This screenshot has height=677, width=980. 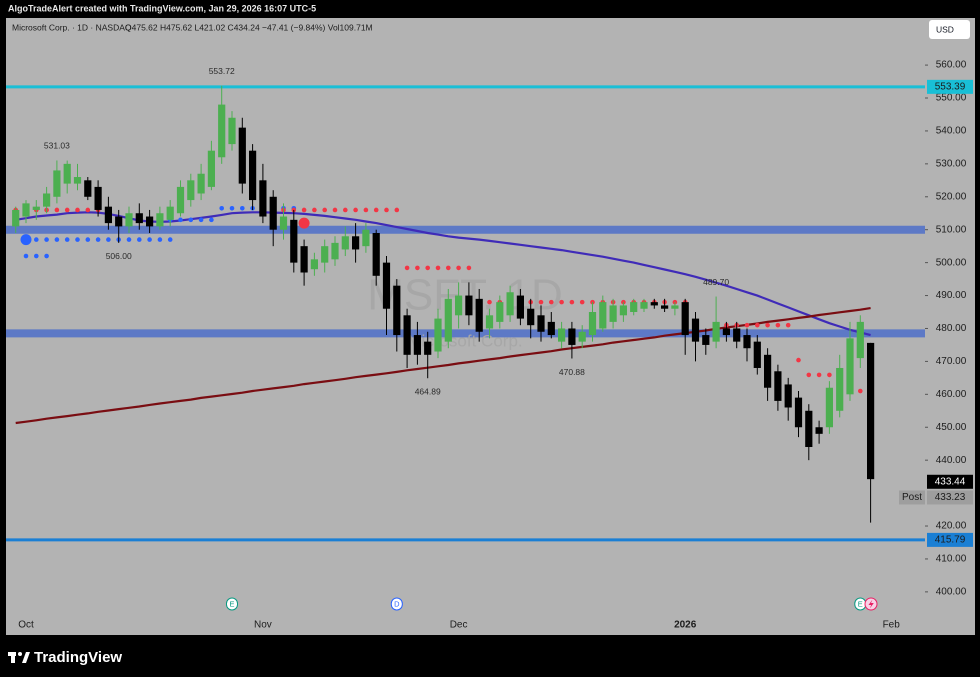 I want to click on currency-button, so click(x=949, y=29).